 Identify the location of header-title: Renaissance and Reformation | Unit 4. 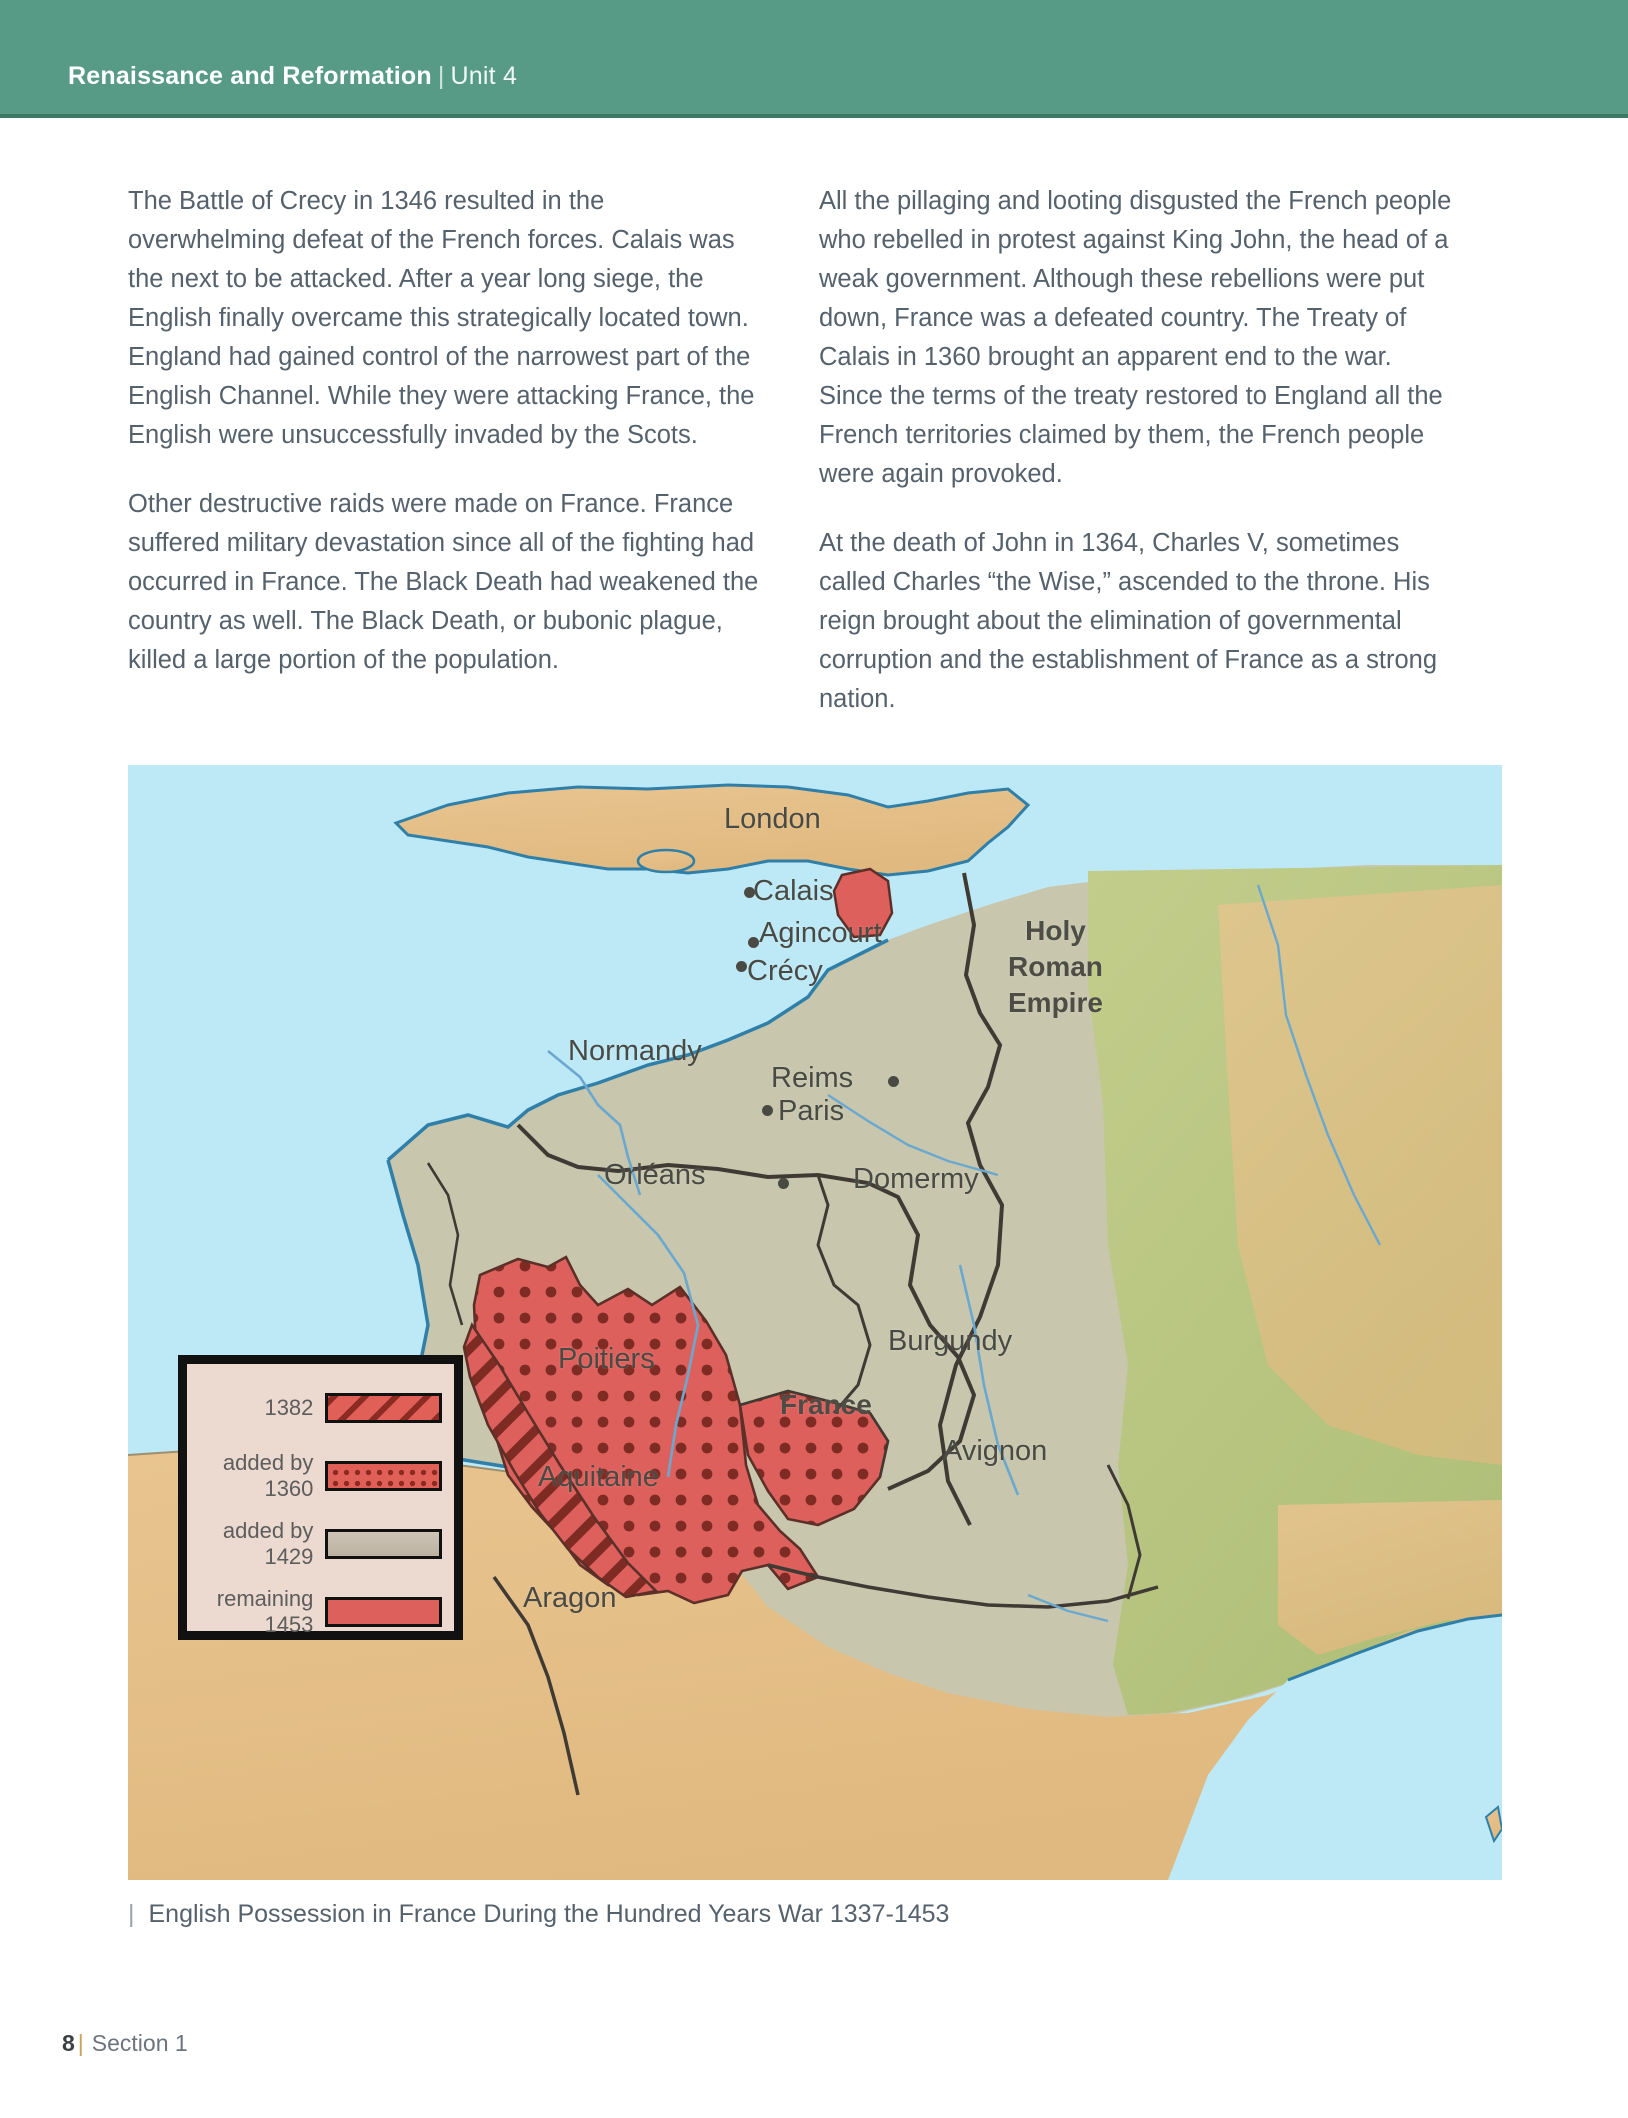
(292, 76).